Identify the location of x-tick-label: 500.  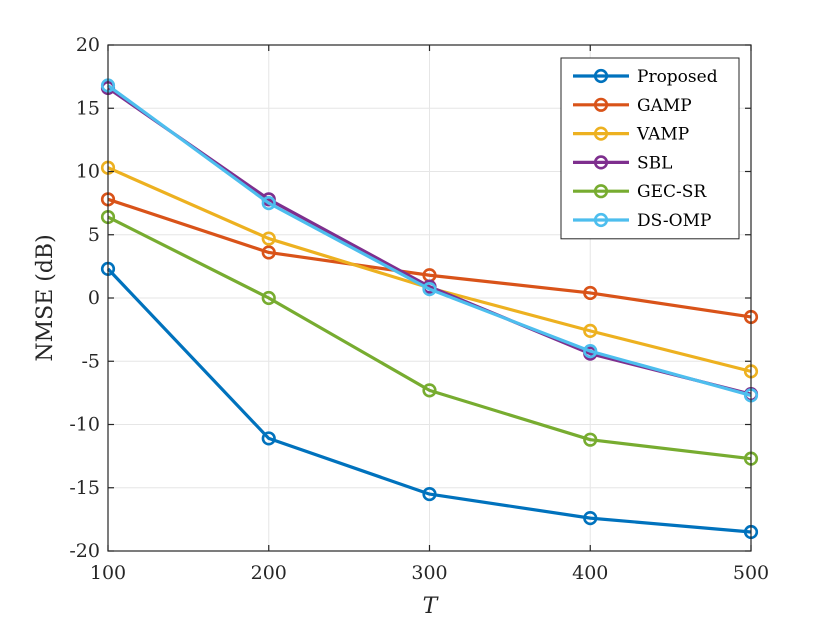
(751, 573).